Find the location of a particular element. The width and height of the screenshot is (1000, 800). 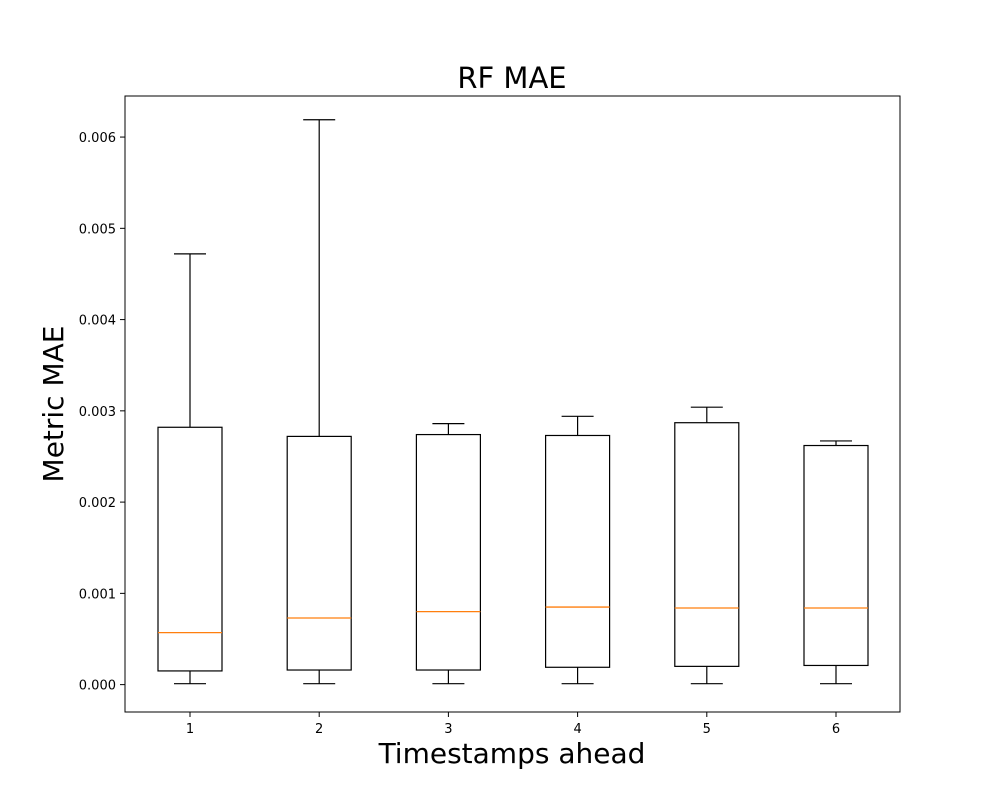

x-tick-label: 3 is located at coordinates (448, 729).